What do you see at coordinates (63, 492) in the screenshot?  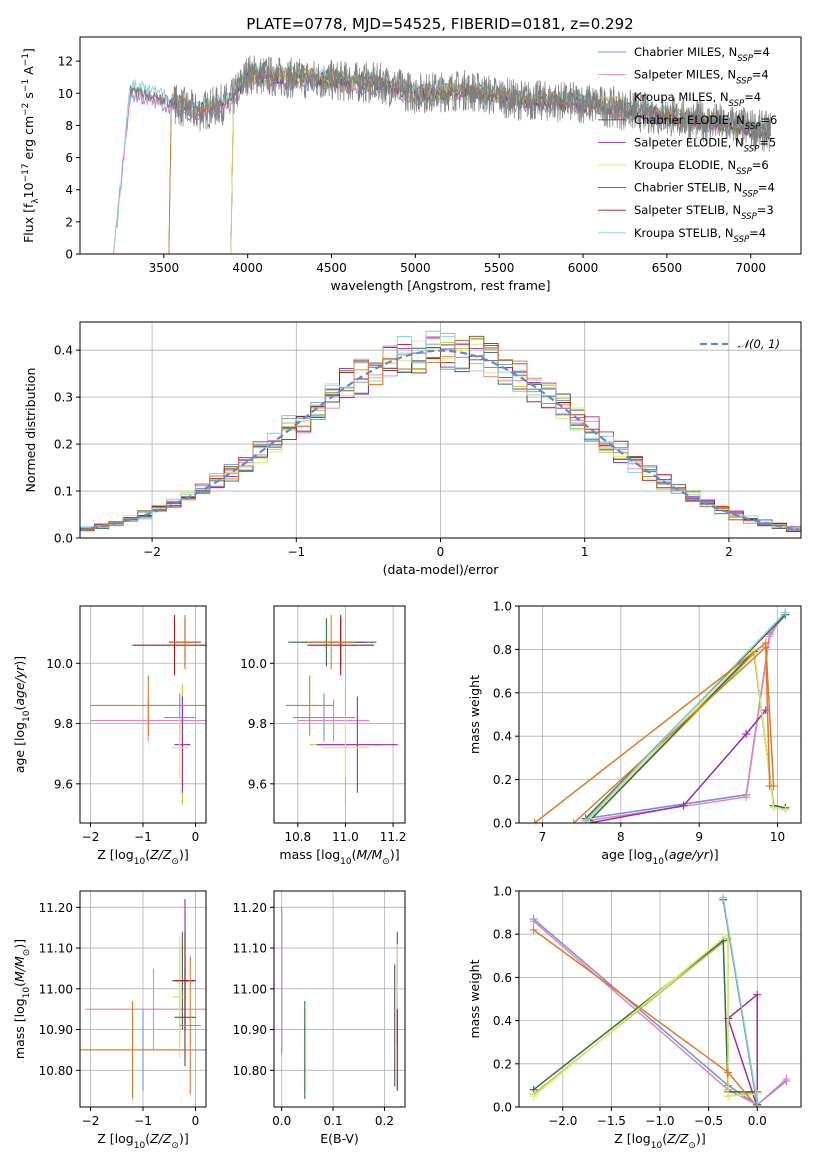 I see `y-tick-label: 0.1` at bounding box center [63, 492].